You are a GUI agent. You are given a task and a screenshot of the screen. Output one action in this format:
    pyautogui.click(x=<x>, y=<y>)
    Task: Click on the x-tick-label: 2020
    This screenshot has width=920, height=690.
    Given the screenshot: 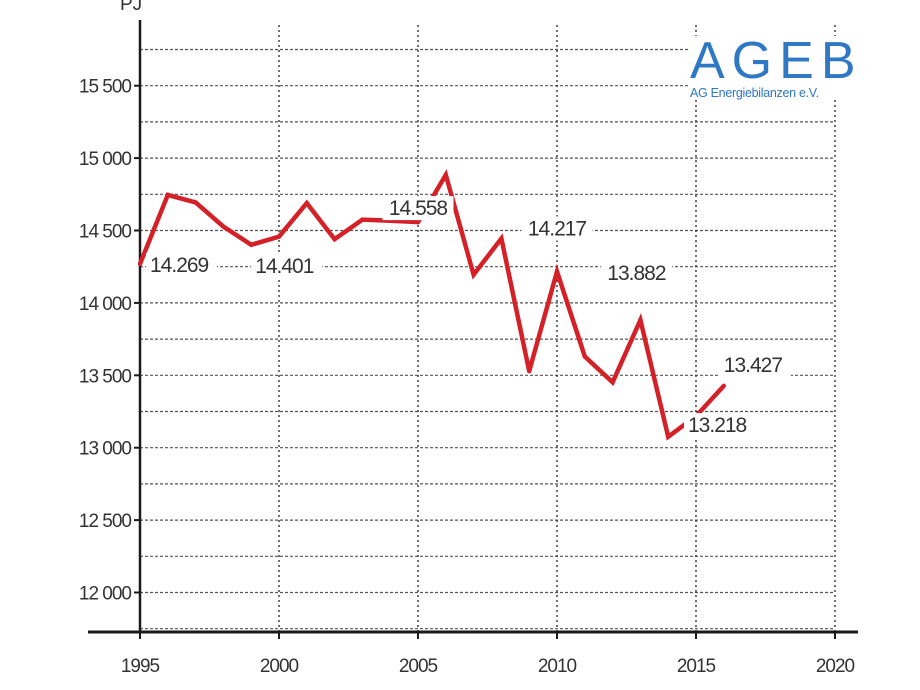 What is the action you would take?
    pyautogui.click(x=835, y=666)
    